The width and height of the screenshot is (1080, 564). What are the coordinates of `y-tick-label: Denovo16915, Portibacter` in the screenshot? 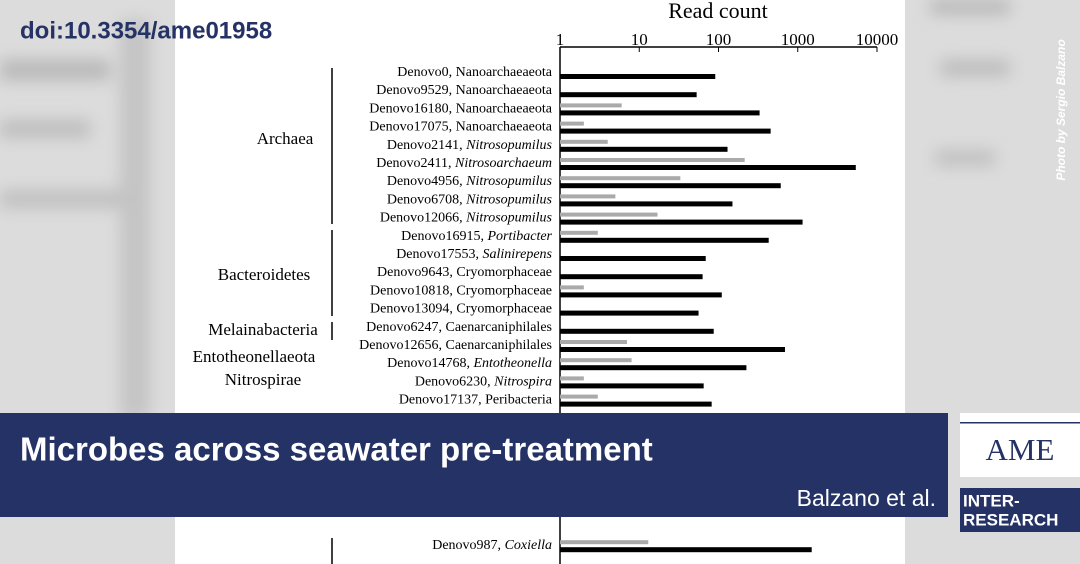 It's located at (476, 236).